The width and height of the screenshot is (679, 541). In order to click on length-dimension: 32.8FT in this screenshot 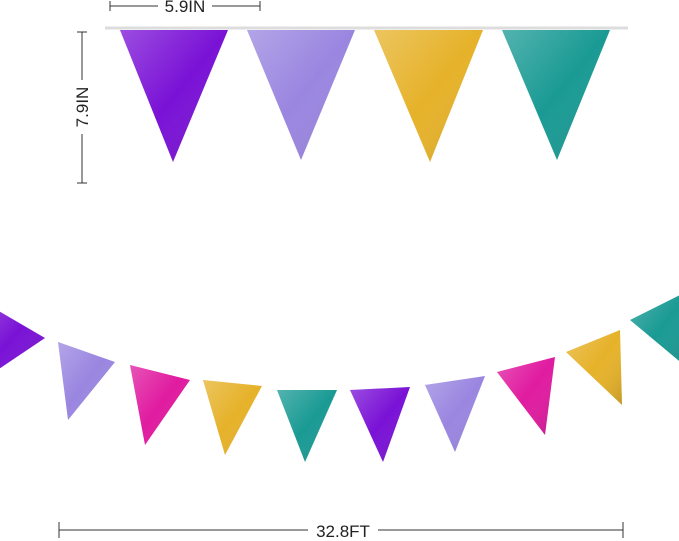, I will do `click(341, 530)`.